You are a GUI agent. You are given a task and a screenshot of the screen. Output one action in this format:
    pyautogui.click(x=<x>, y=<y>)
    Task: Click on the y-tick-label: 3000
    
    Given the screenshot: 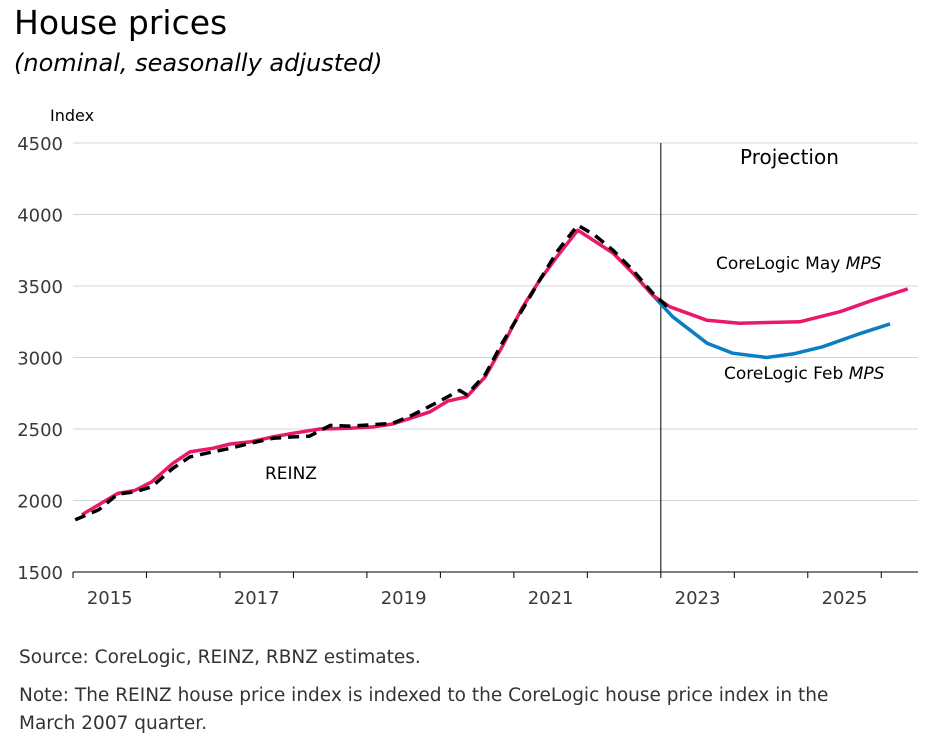 What is the action you would take?
    pyautogui.click(x=40, y=359)
    